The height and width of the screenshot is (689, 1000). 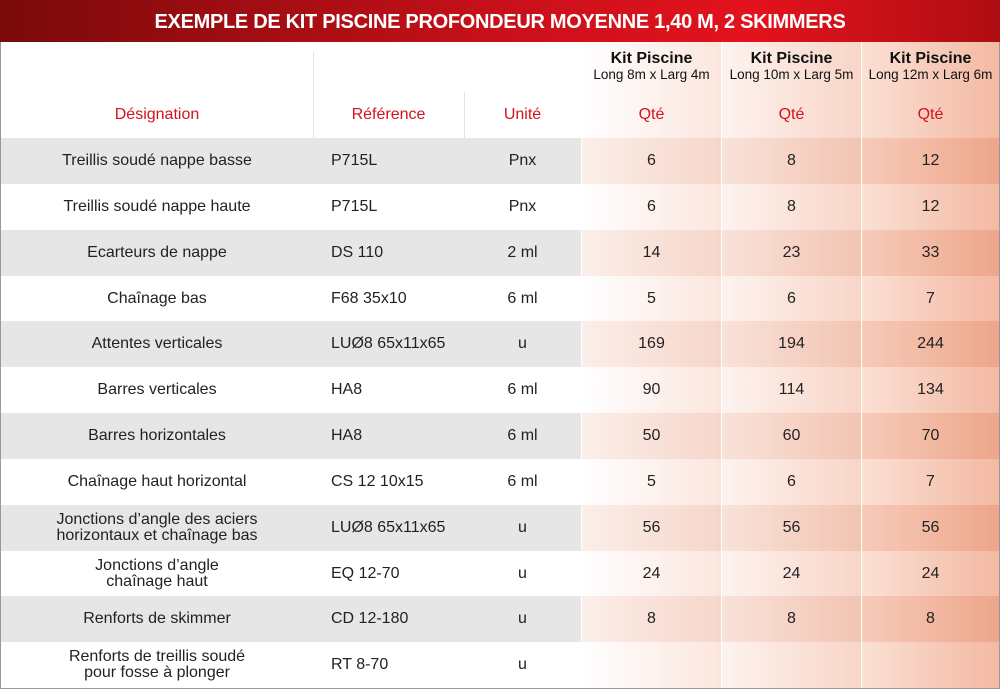 I want to click on kit-header: Kit Piscine Long 10m x Larg 5m, so click(x=791, y=67).